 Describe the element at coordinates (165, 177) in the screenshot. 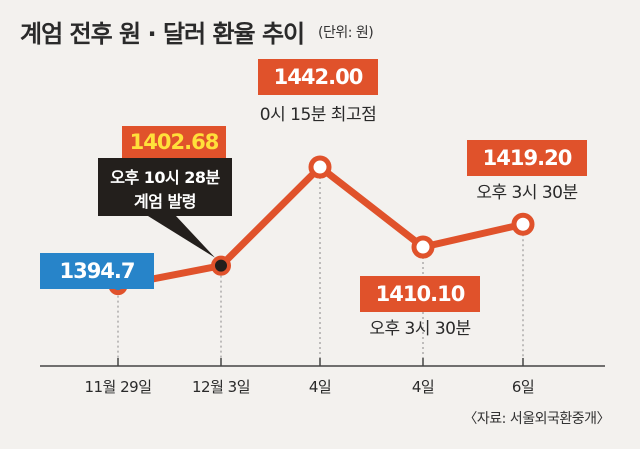

I see `annotation-text: 오후 10시 28분` at that location.